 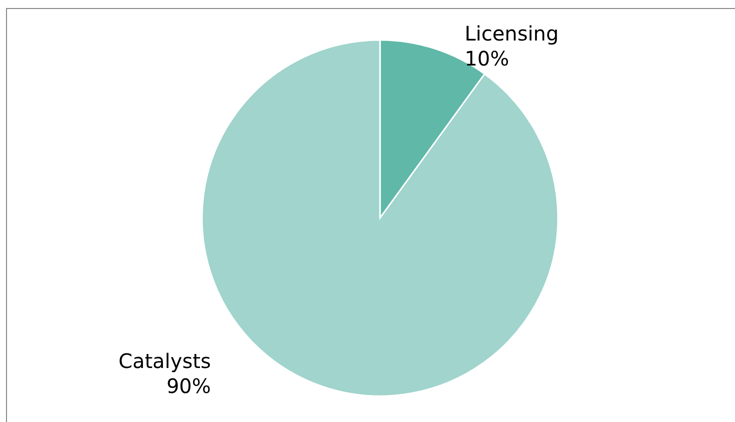 I want to click on data-label: 10%, so click(x=487, y=58).